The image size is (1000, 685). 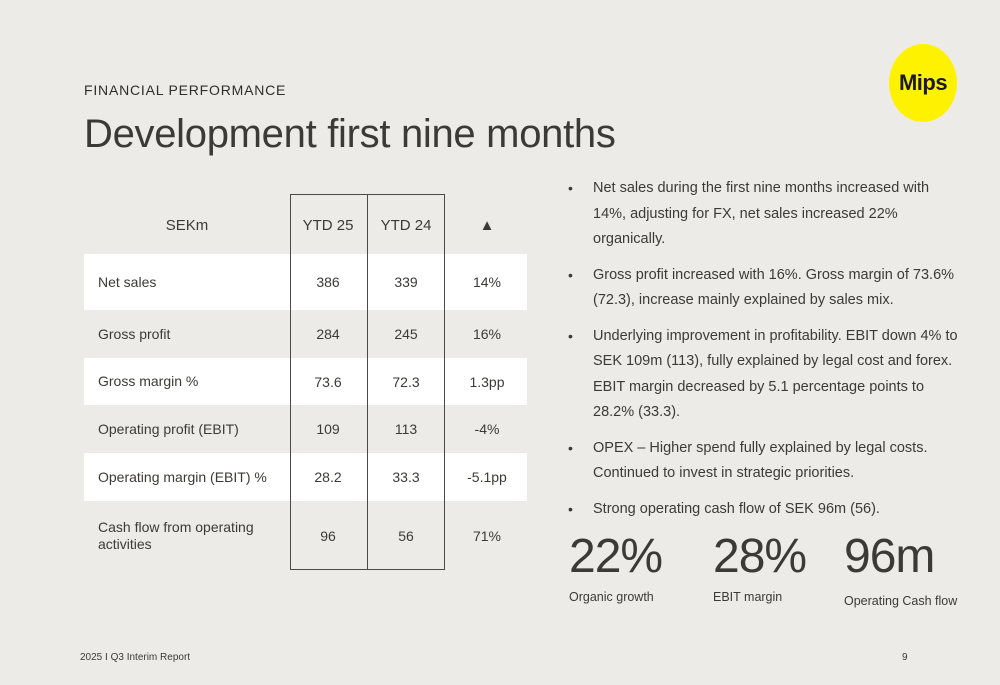 What do you see at coordinates (760, 556) in the screenshot?
I see `kpi-value: 28%` at bounding box center [760, 556].